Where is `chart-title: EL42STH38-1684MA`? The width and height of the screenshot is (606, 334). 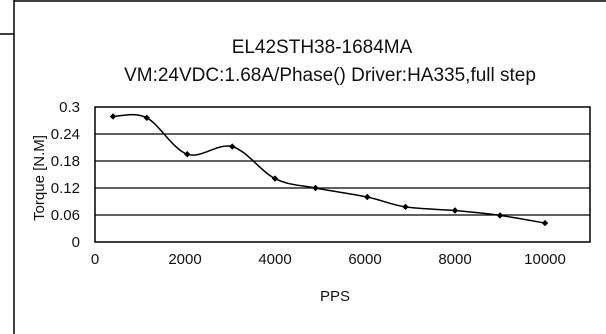
chart-title: EL42STH38-1684MA is located at coordinates (322, 47).